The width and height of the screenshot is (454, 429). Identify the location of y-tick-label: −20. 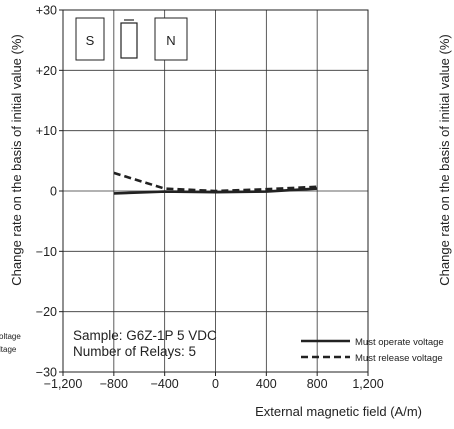
(46, 312).